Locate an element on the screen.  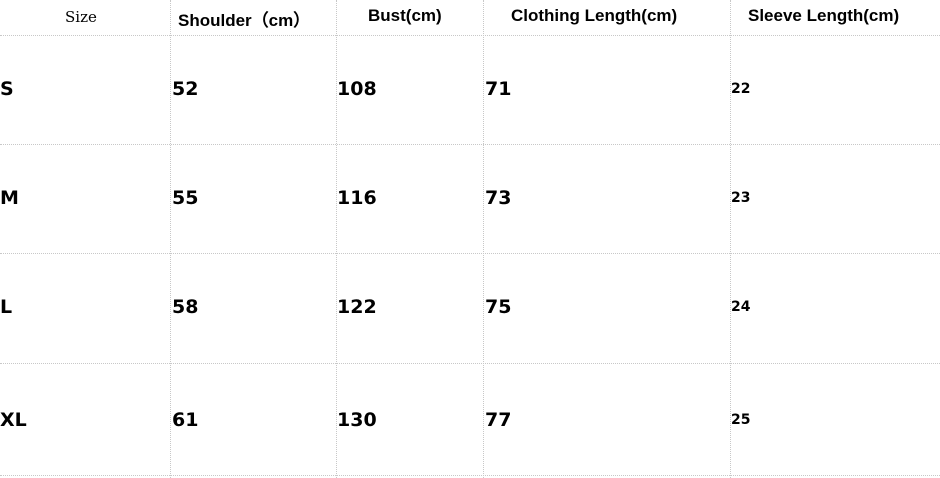
table-cell: 55 is located at coordinates (185, 198).